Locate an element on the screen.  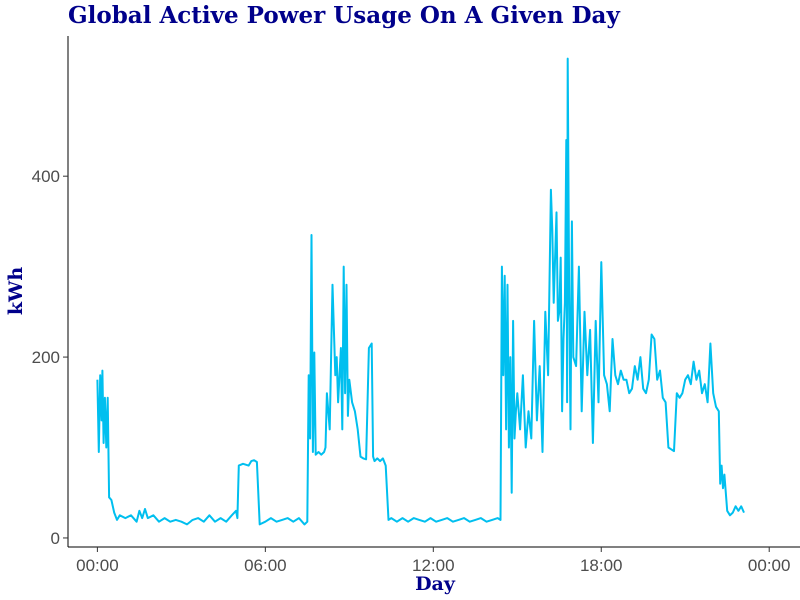
y-tick-label: 400 is located at coordinates (46, 176).